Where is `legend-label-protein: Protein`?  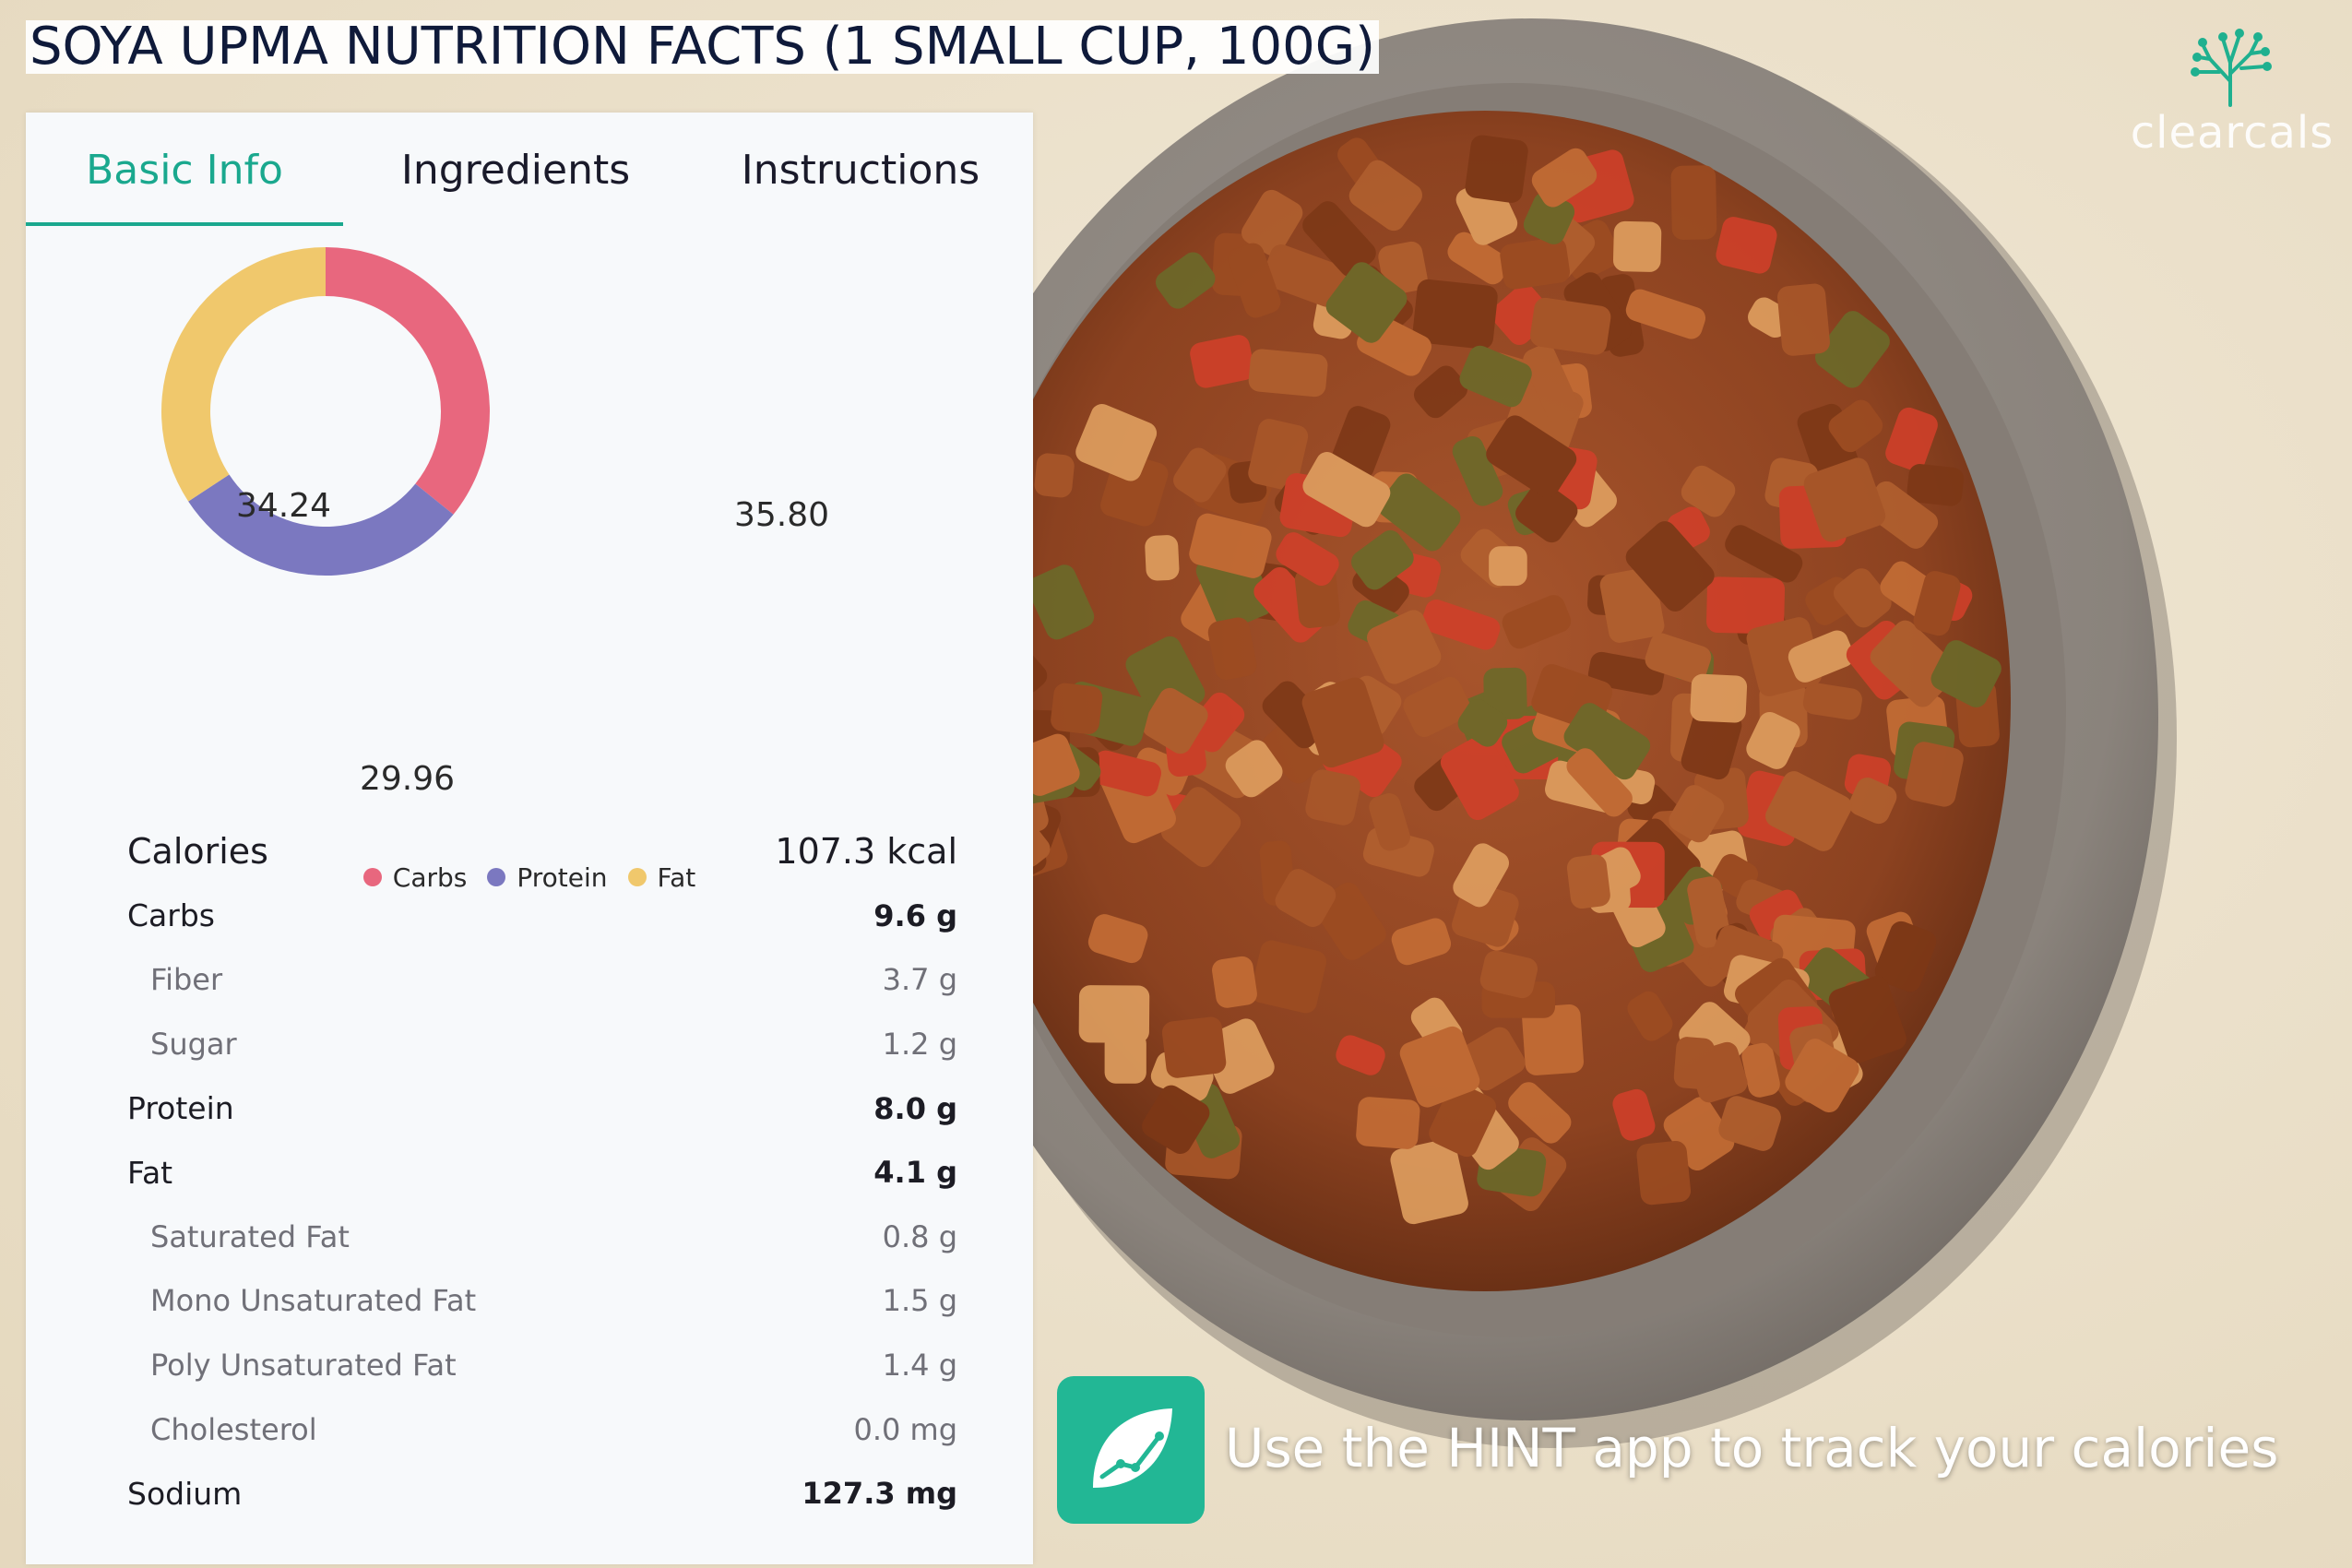 legend-label-protein: Protein is located at coordinates (562, 877).